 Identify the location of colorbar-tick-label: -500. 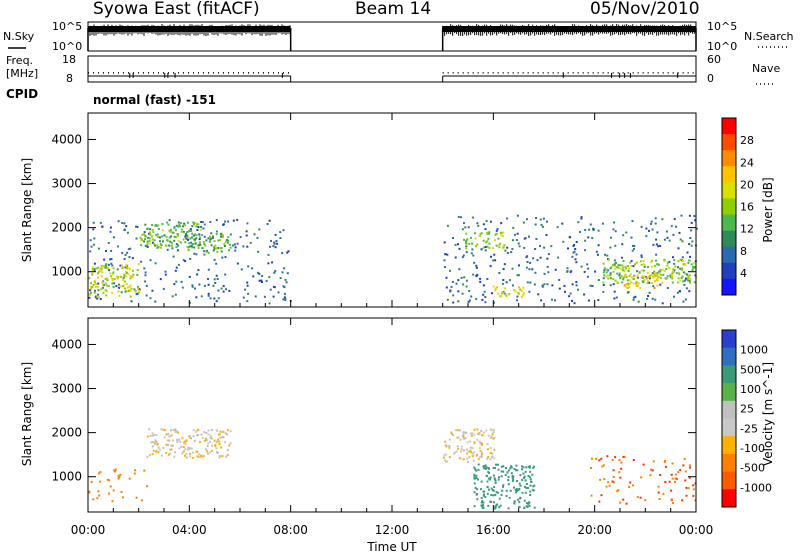
(752, 468).